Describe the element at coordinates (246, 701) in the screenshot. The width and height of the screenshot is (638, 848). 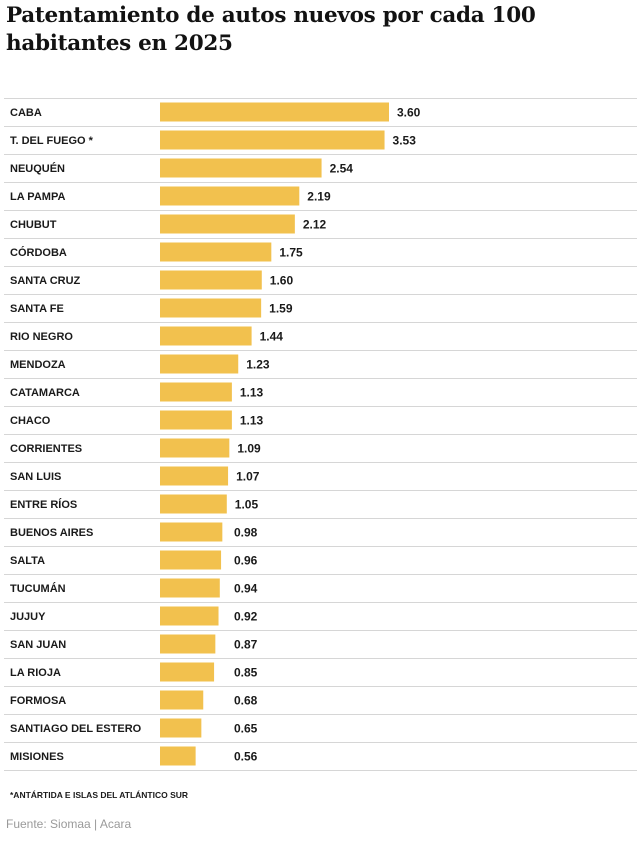
I see `value-label: 0.68` at that location.